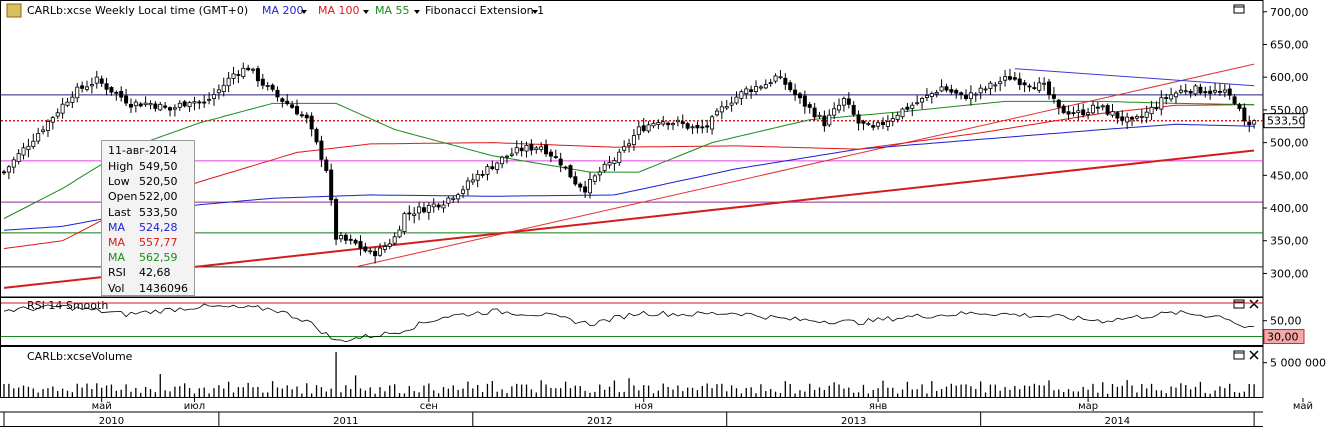 The image size is (1340, 431). What do you see at coordinates (1289, 175) in the screenshot?
I see `price-tick-label: 450,00` at bounding box center [1289, 175].